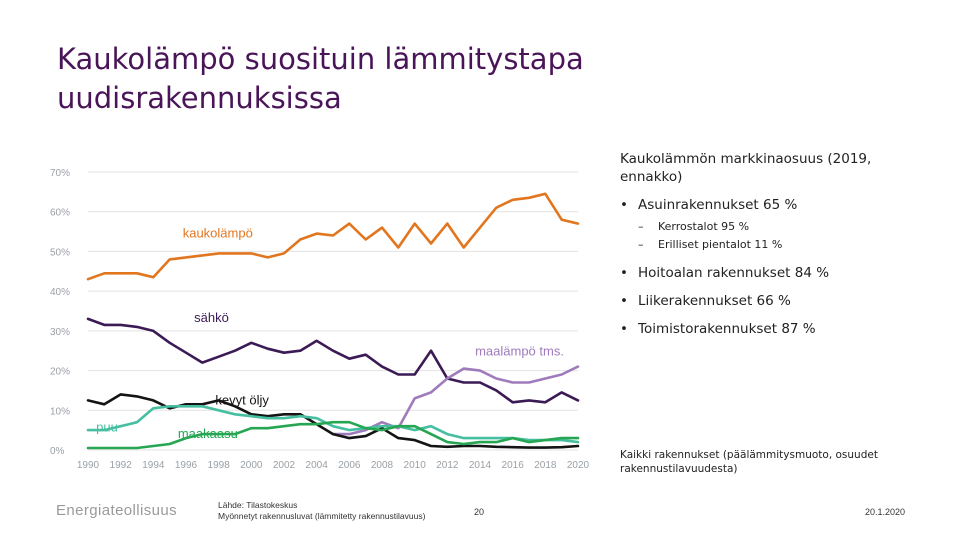  Describe the element at coordinates (60, 411) in the screenshot. I see `y-tick-label: 10%` at that location.